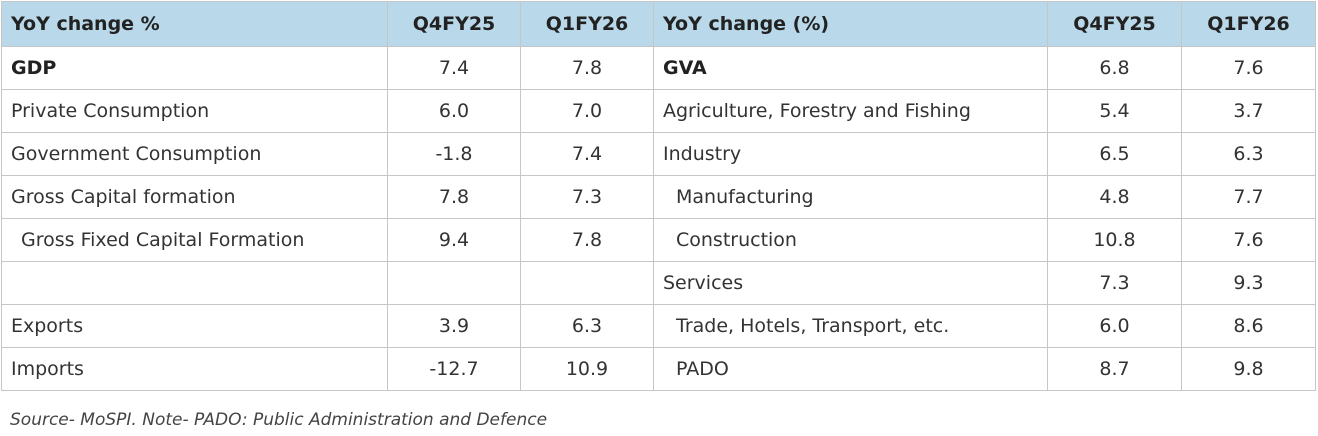  What do you see at coordinates (1114, 111) in the screenshot?
I see `cell-value: 5.4` at bounding box center [1114, 111].